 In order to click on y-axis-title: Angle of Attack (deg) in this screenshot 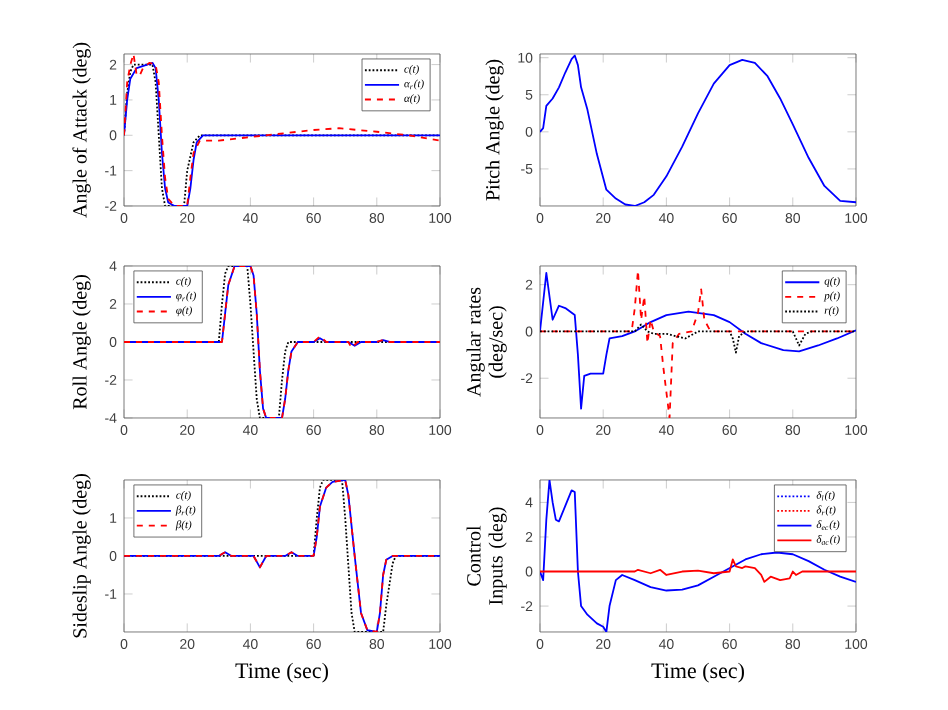, I will do `click(81, 130)`.